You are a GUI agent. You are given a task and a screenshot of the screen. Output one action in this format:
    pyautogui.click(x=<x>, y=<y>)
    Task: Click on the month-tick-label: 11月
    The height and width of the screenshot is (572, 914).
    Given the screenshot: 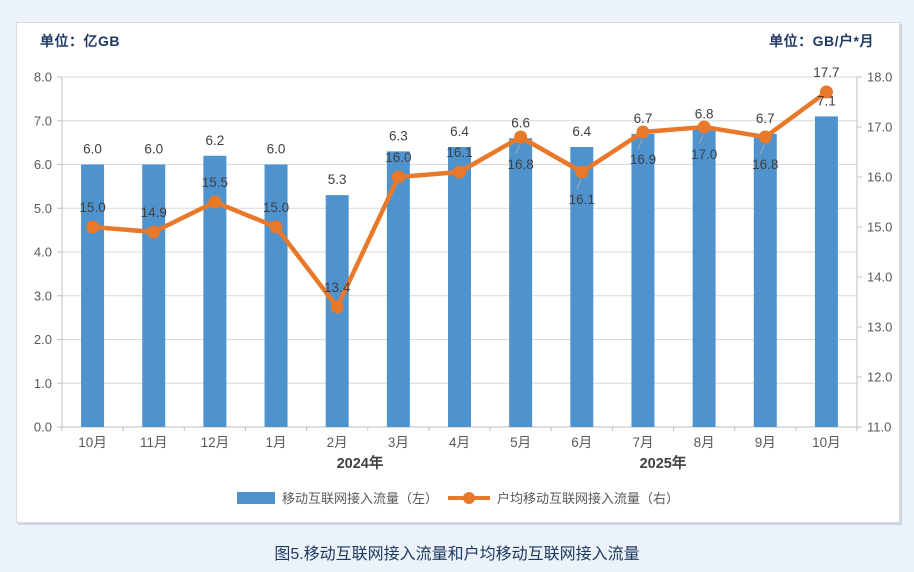 What is the action you would take?
    pyautogui.click(x=154, y=442)
    